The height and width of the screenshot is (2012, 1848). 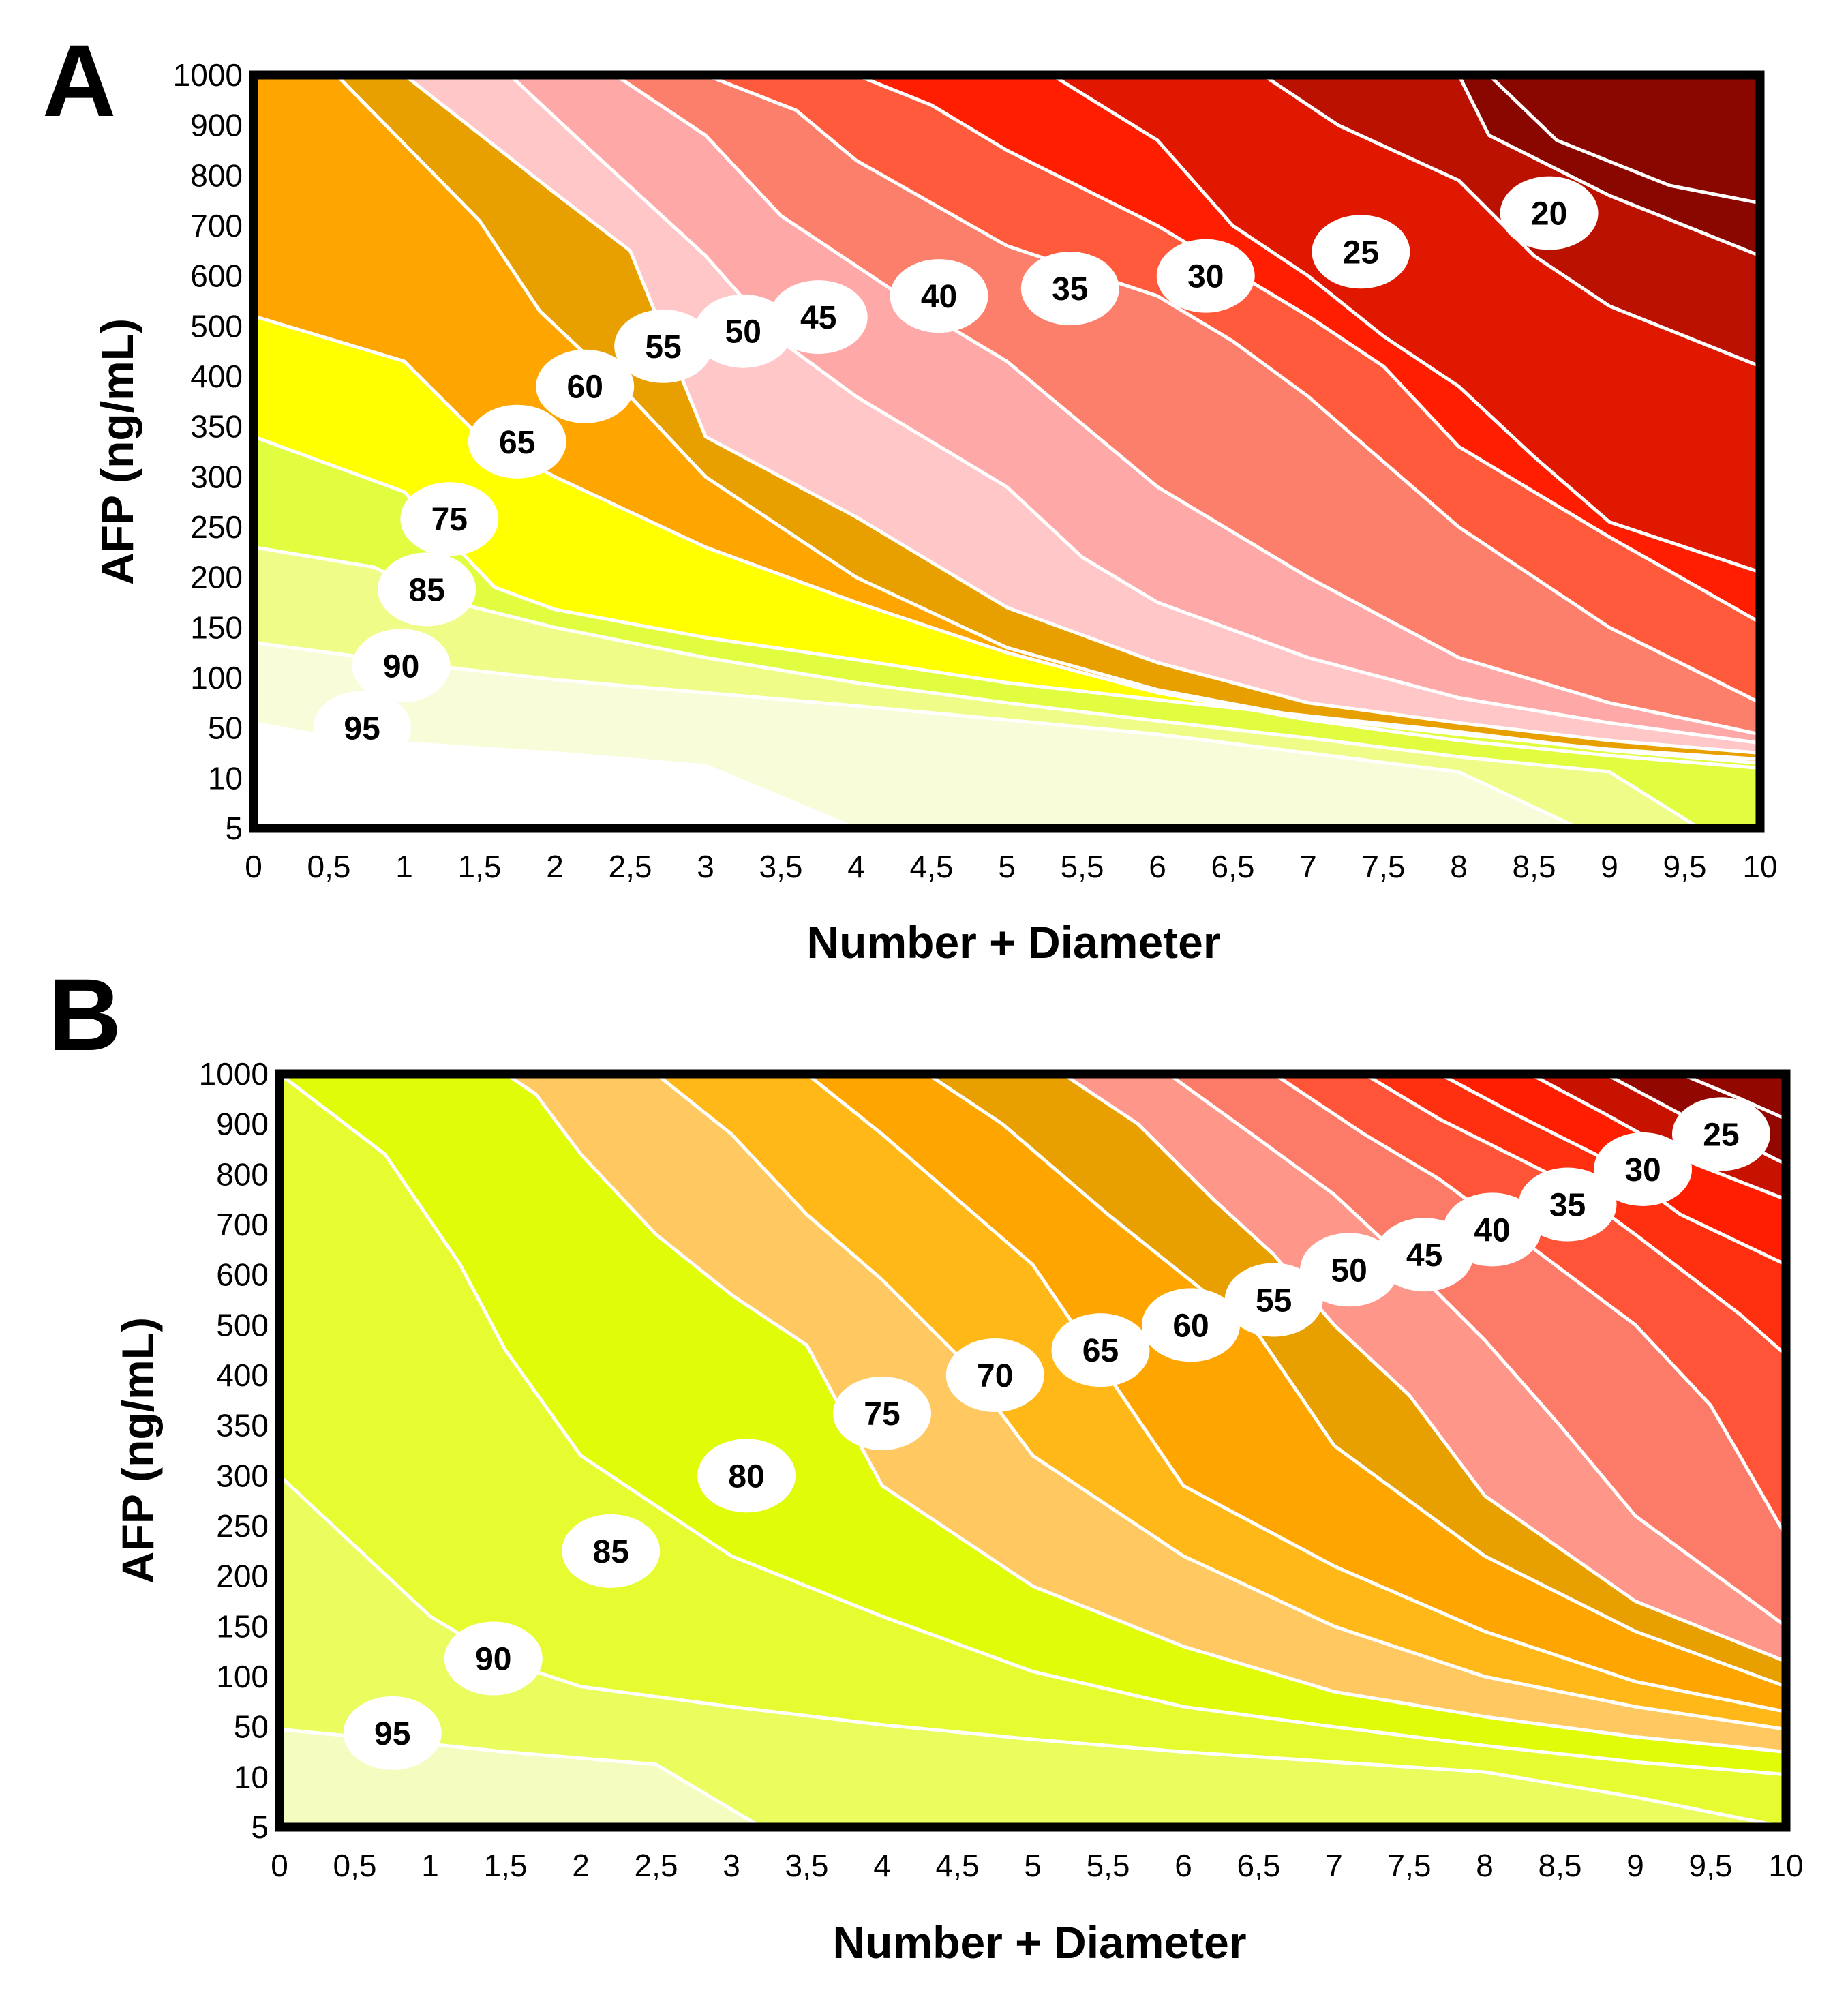 I want to click on panel-b-y-tick-label: 800, so click(x=242, y=1174).